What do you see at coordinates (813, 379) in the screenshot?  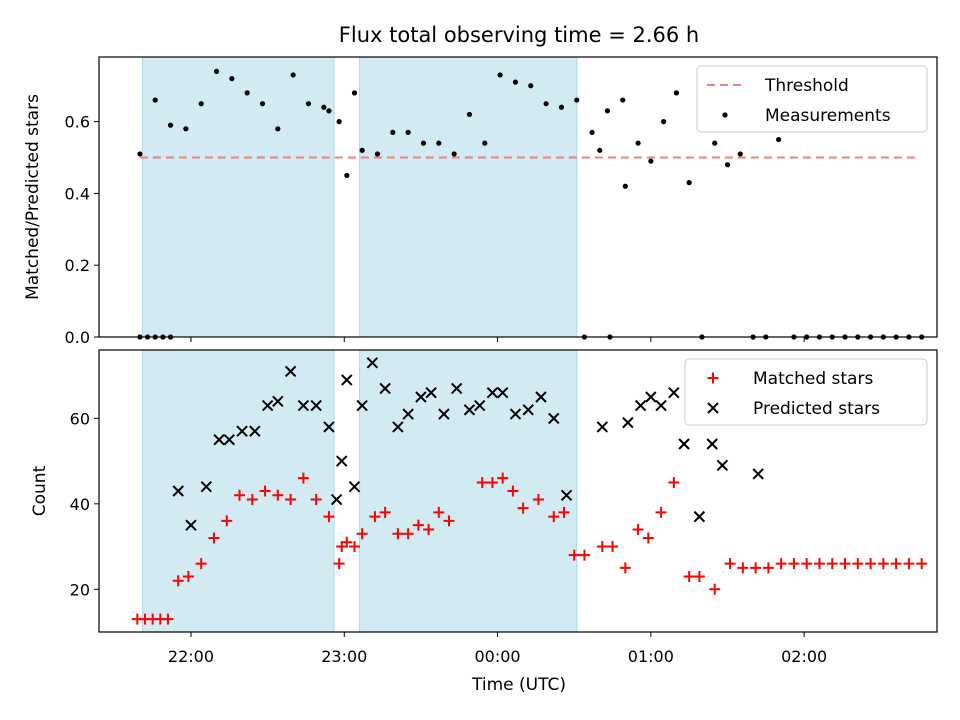 I see `bottom-legend-label: Matched stars` at bounding box center [813, 379].